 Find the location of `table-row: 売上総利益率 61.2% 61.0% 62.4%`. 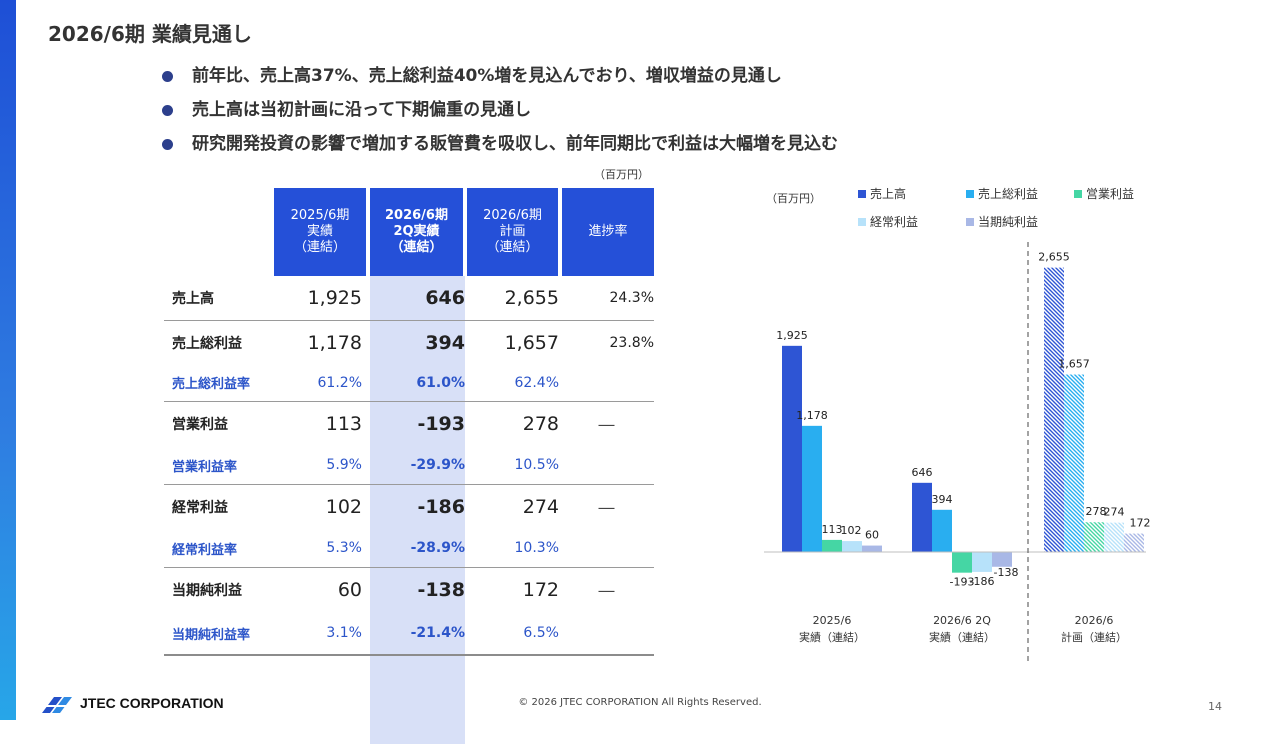

table-row: 売上総利益率 61.2% 61.0% 62.4% is located at coordinates (365, 383).